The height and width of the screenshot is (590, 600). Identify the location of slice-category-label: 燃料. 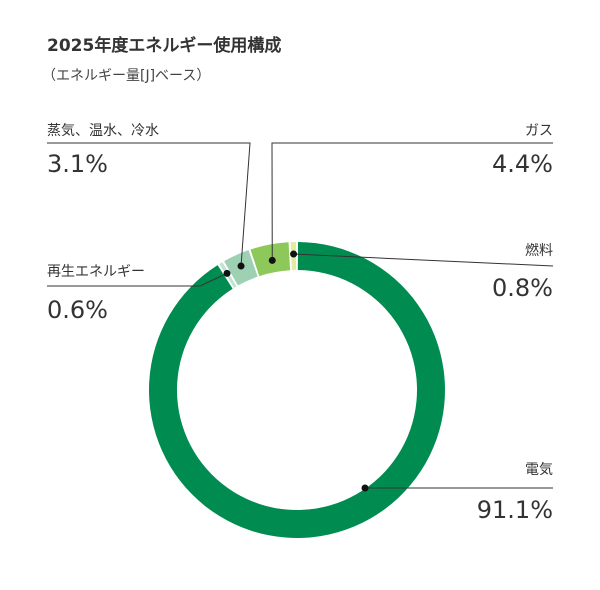
(539, 250).